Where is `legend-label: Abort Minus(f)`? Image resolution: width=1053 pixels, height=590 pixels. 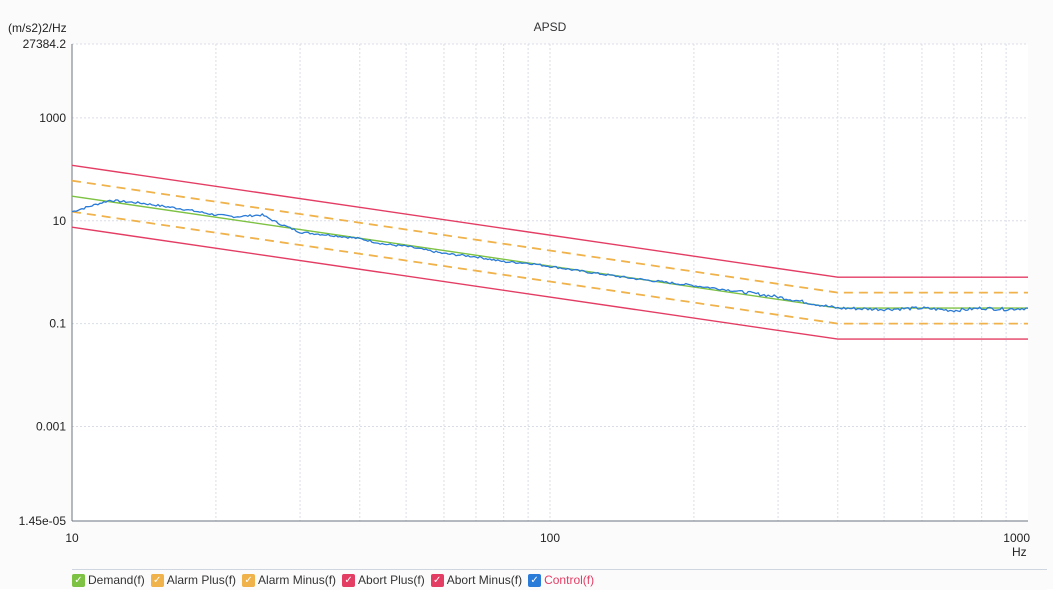 legend-label: Abort Minus(f) is located at coordinates (484, 580).